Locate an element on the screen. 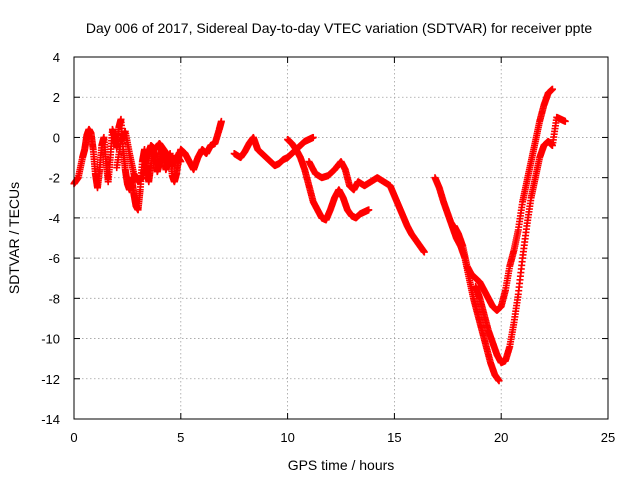 Image resolution: width=640 pixels, height=480 pixels. x-tick-label: 0 is located at coordinates (73, 437).